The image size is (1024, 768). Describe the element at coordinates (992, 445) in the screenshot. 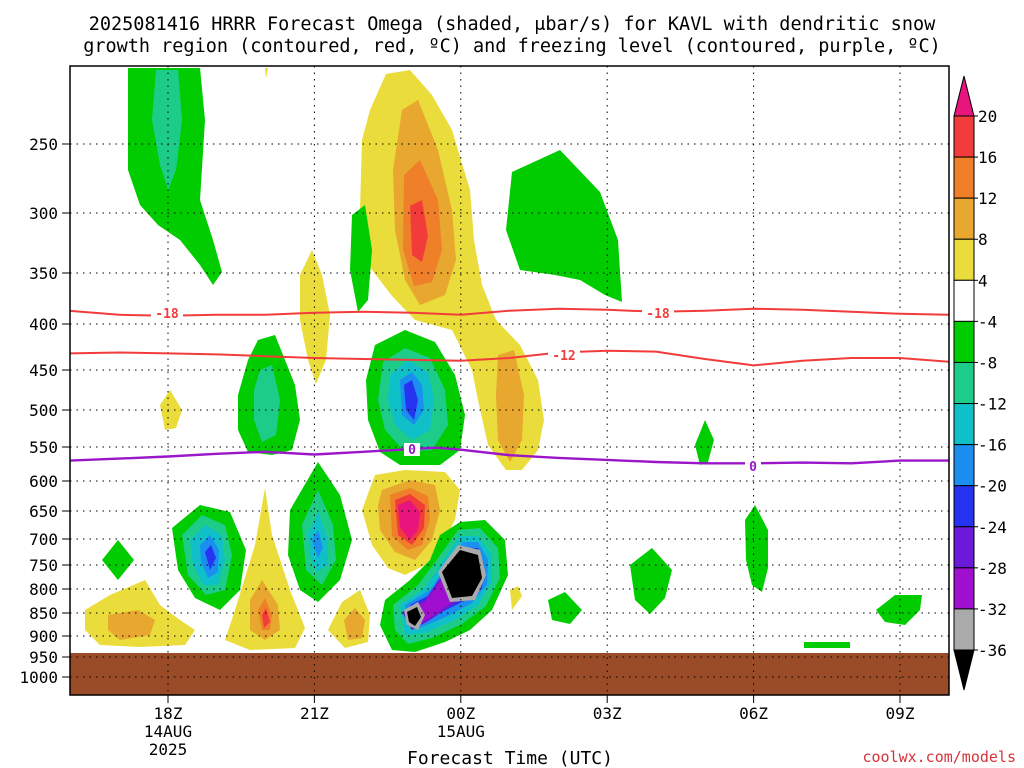

I see `colorbar-label: -16` at that location.